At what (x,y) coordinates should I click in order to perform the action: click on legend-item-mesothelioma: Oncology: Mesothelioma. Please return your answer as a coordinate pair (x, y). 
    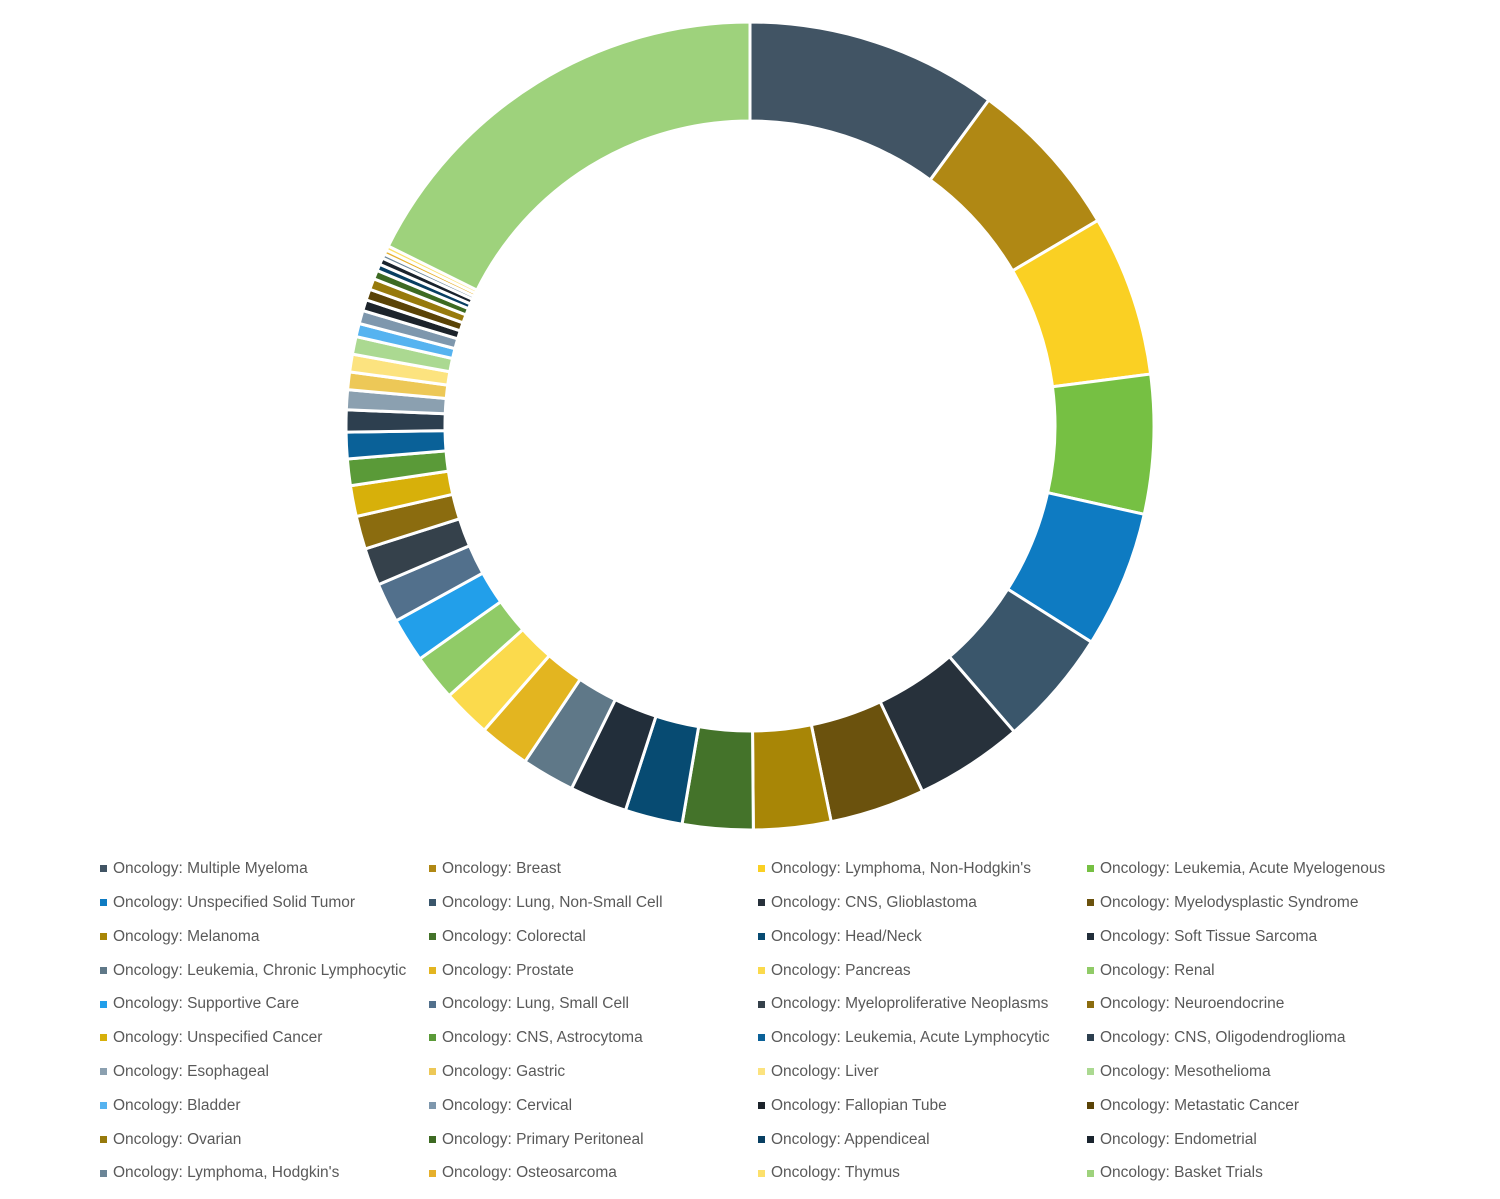
    Looking at the image, I should click on (1267, 1072).